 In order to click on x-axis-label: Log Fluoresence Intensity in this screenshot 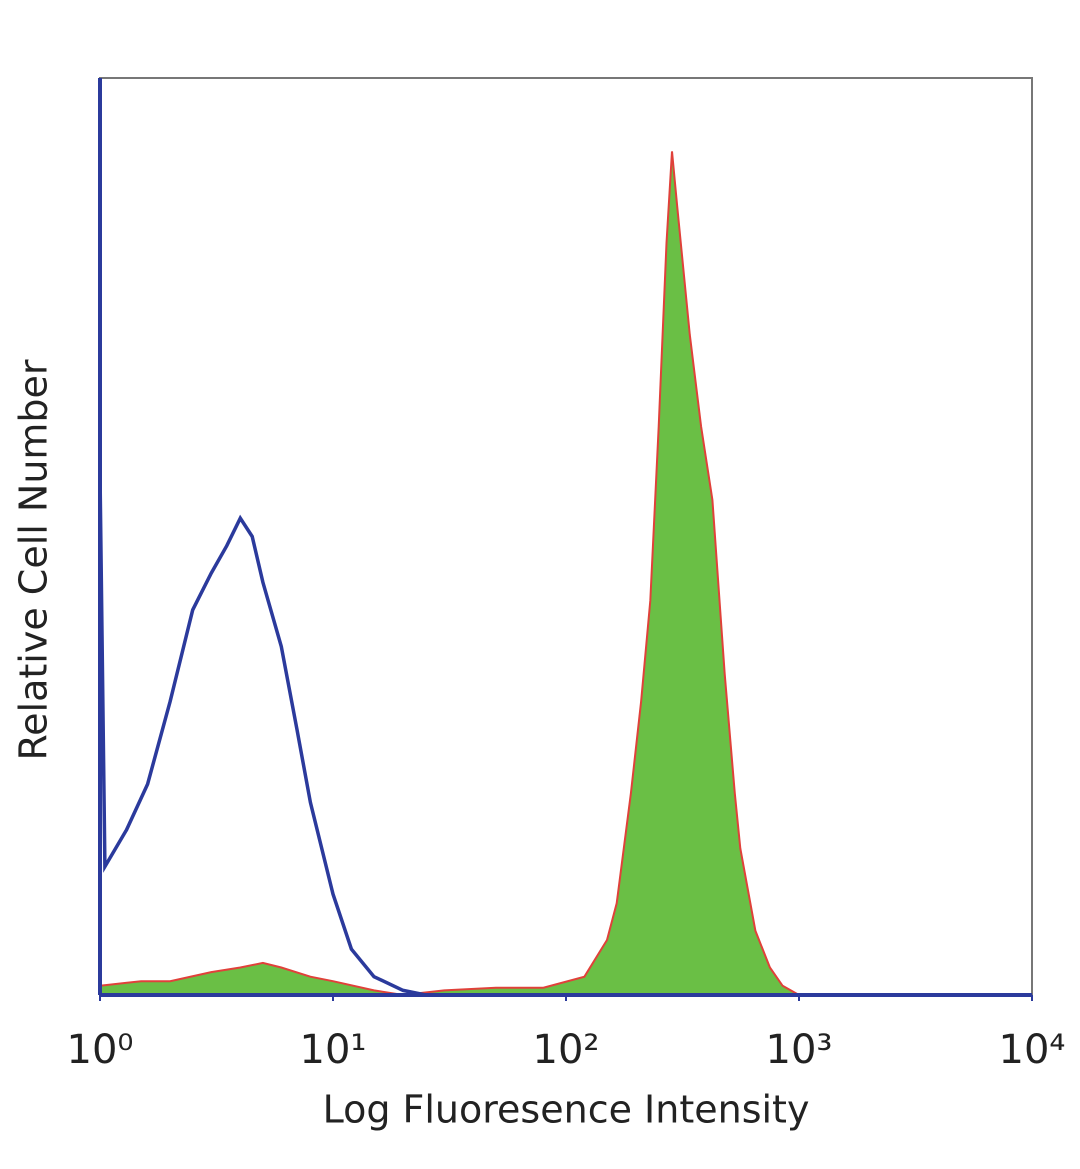, I will do `click(566, 1110)`.